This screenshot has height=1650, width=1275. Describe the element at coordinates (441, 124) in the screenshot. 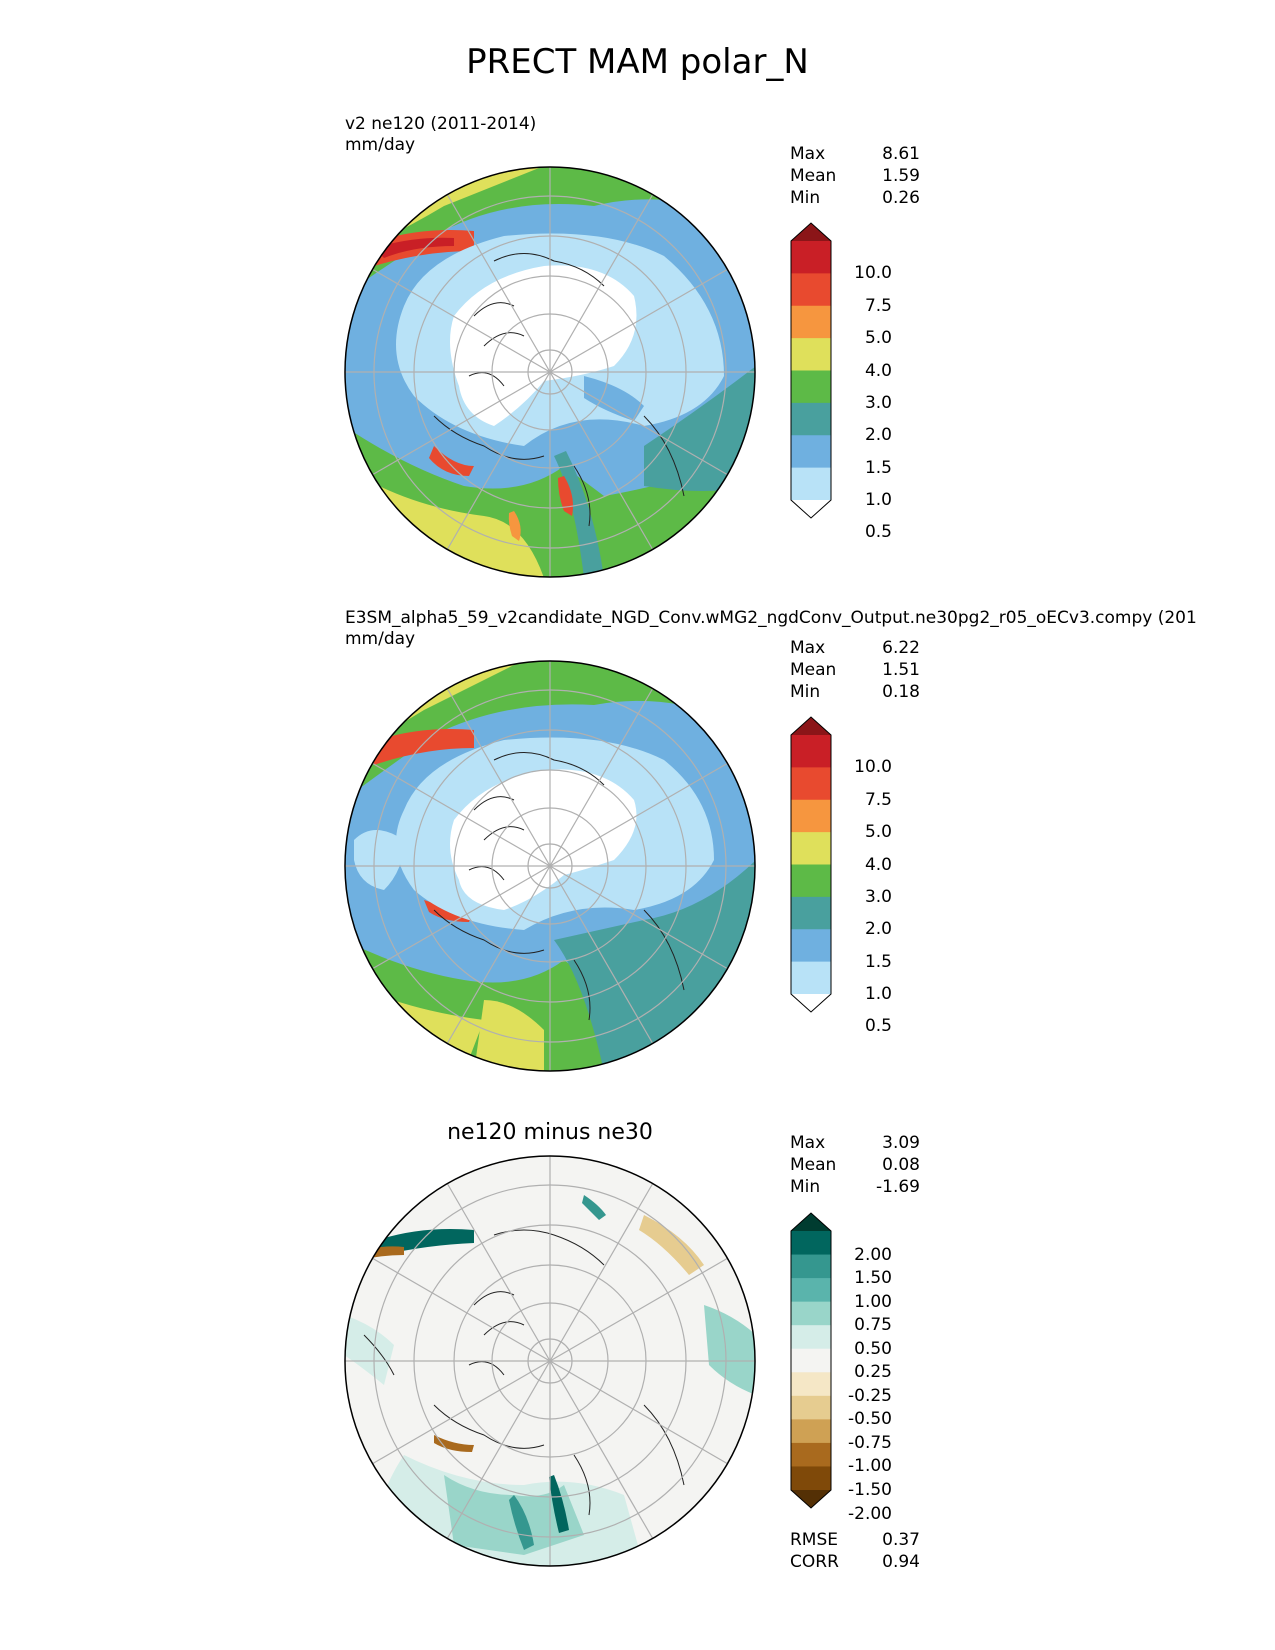

I see `panel-1-title: v2 ne120 (2011-2014)` at that location.